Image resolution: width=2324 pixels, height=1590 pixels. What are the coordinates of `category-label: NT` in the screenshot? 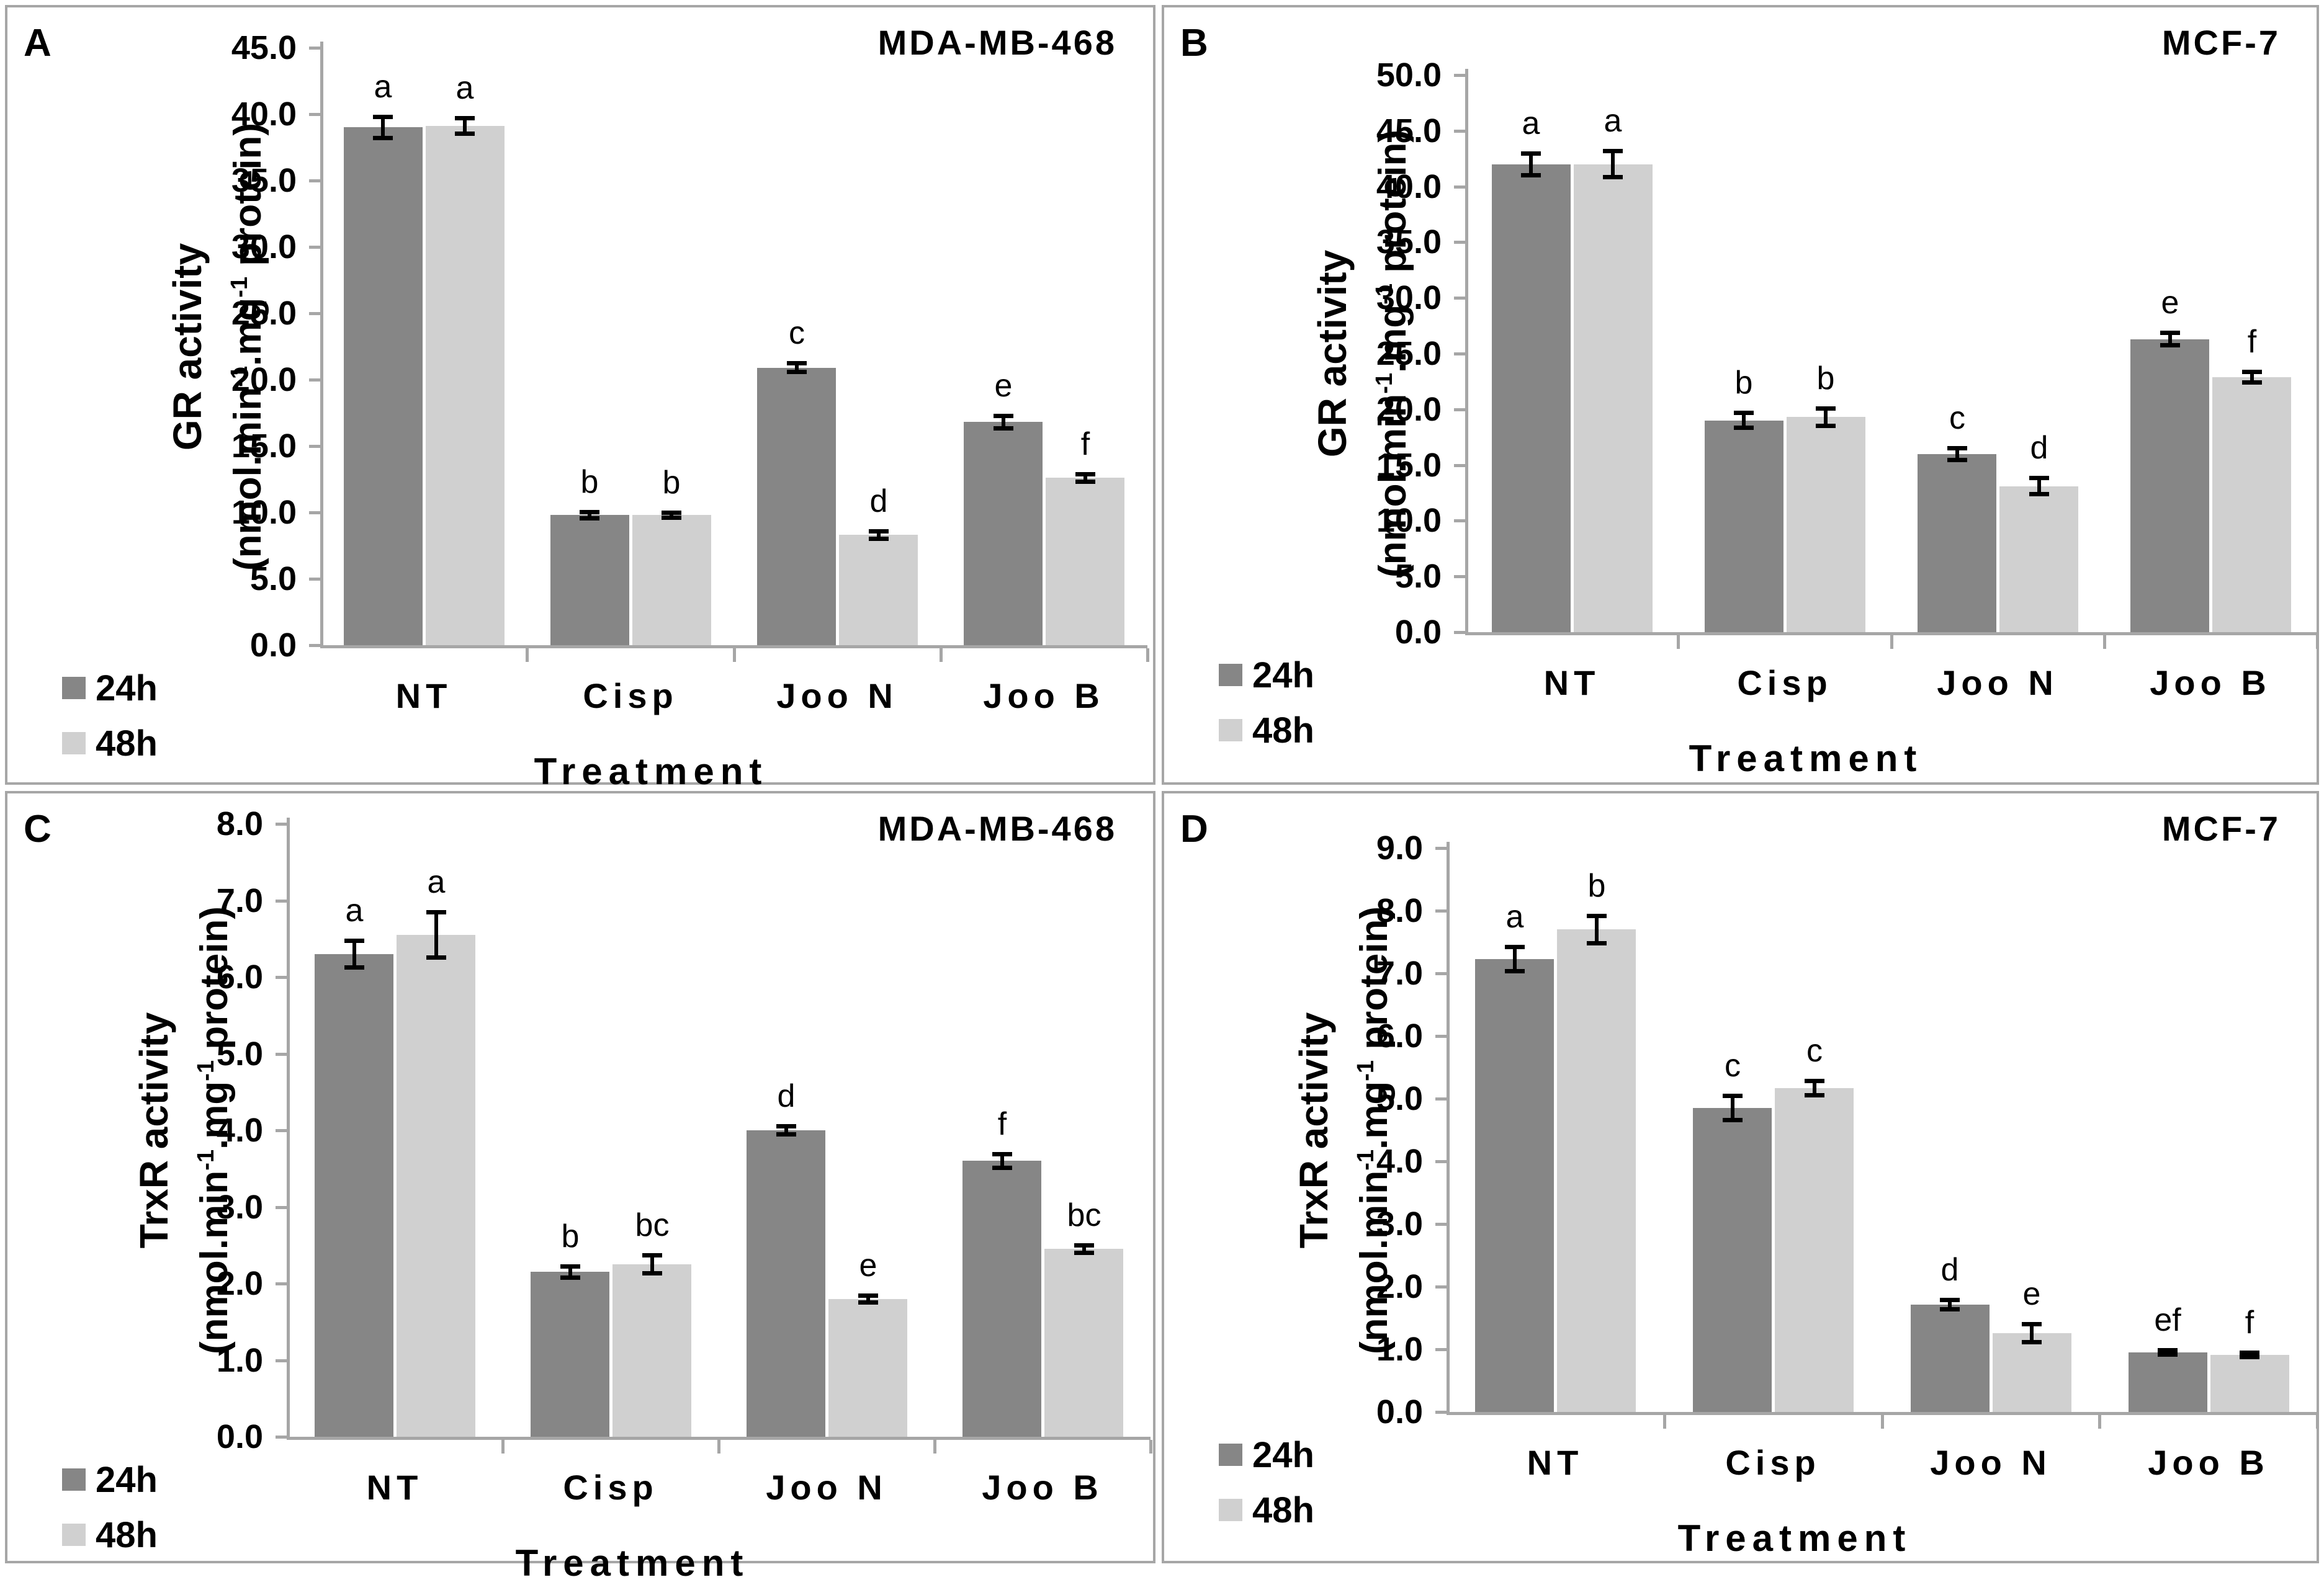 It's located at (423, 695).